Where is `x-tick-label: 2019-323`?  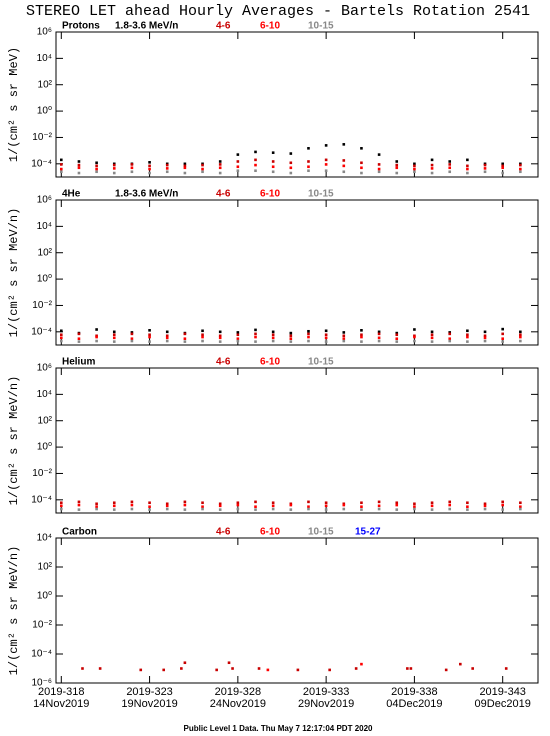 x-tick-label: 2019-323 is located at coordinates (149, 692).